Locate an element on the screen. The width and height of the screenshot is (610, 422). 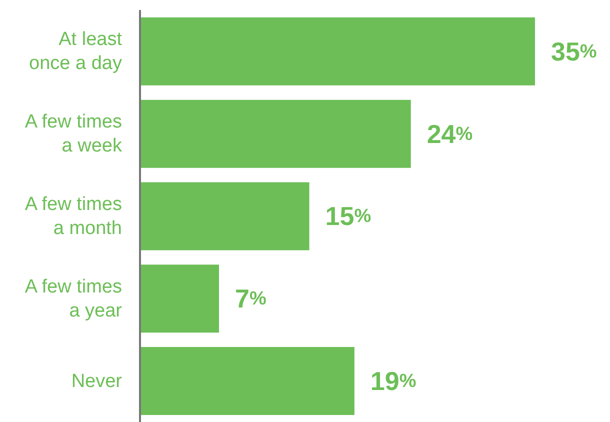
y-tick-label: At least once a day is located at coordinates (76, 51).